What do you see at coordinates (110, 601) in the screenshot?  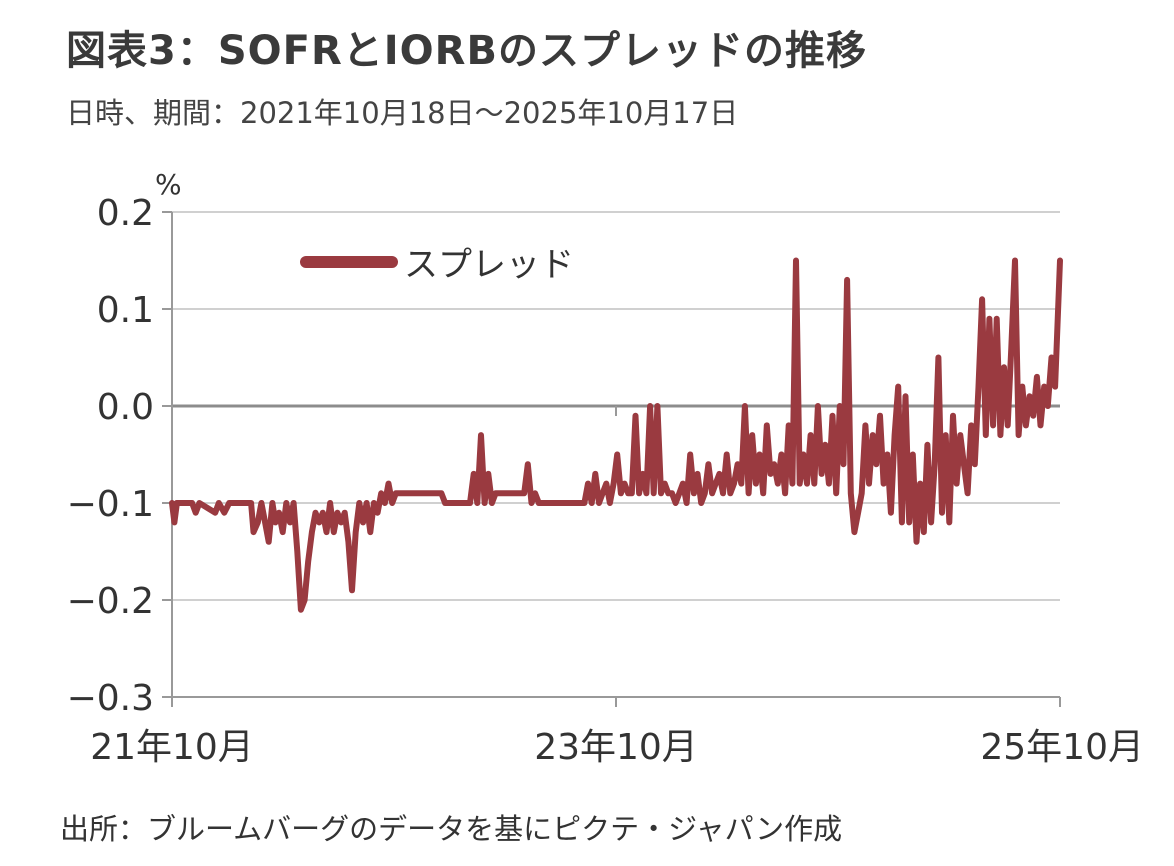 I see `y-tick-label: −0.2` at bounding box center [110, 601].